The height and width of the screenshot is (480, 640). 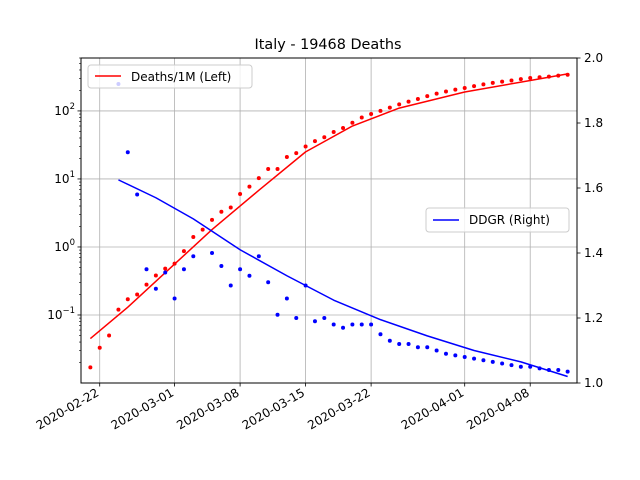 I want to click on y-right-tick-label: 1.4, so click(x=593, y=253).